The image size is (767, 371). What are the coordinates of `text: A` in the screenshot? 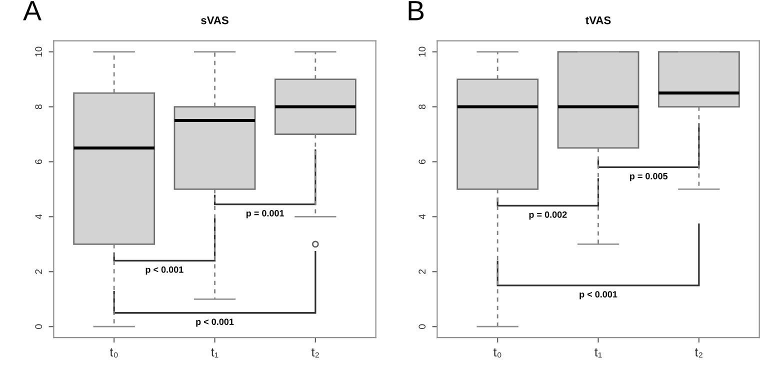 It's located at (32, 10).